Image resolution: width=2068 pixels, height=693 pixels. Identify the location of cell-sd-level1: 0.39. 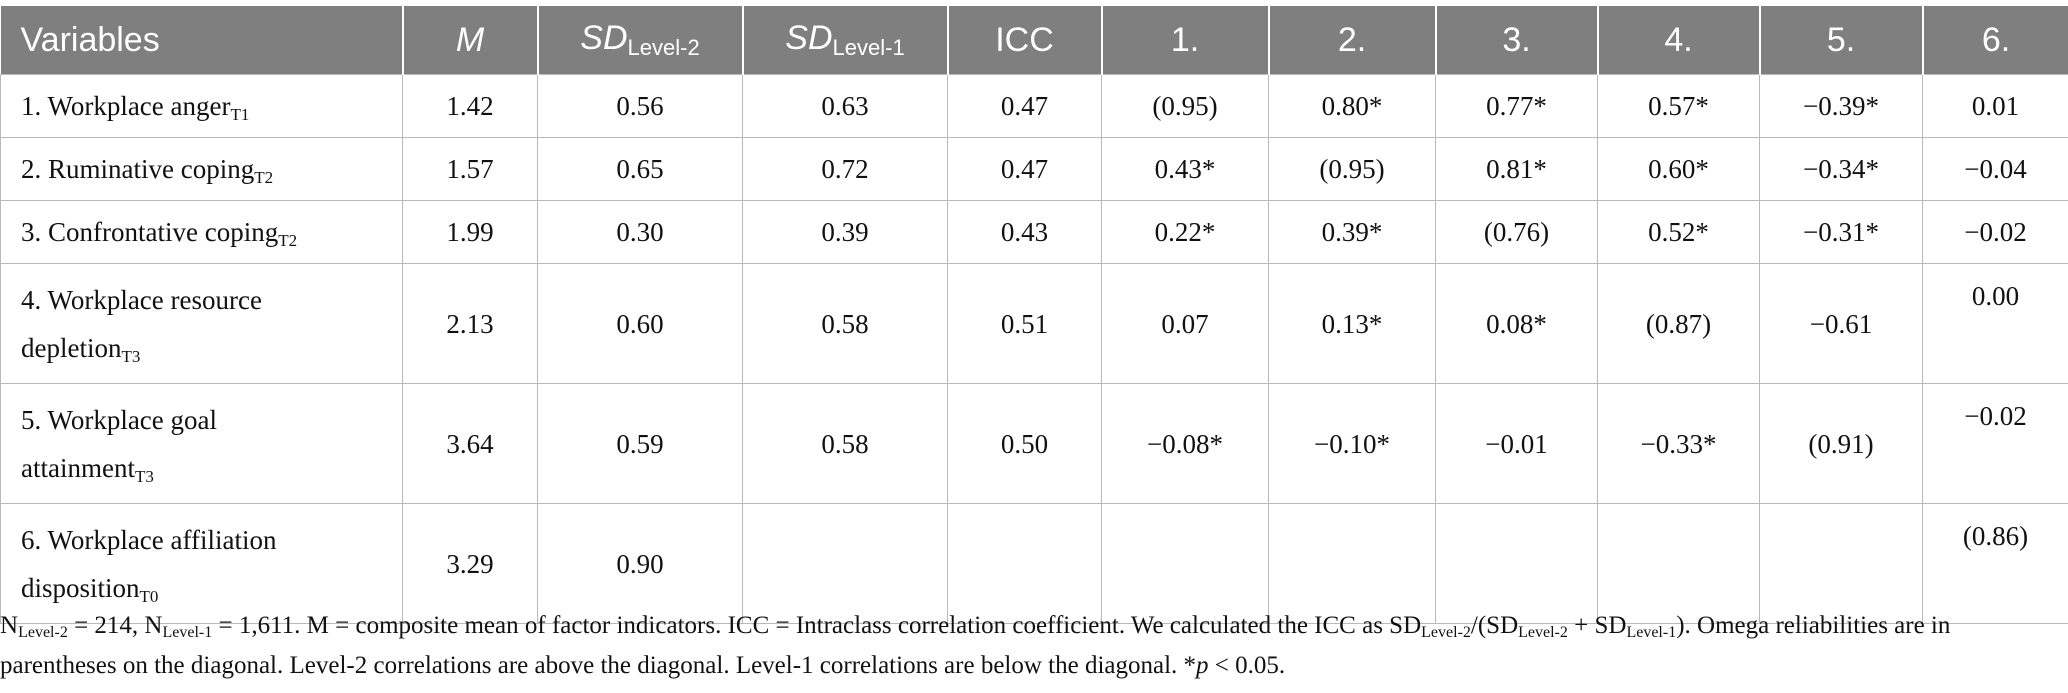
(845, 232).